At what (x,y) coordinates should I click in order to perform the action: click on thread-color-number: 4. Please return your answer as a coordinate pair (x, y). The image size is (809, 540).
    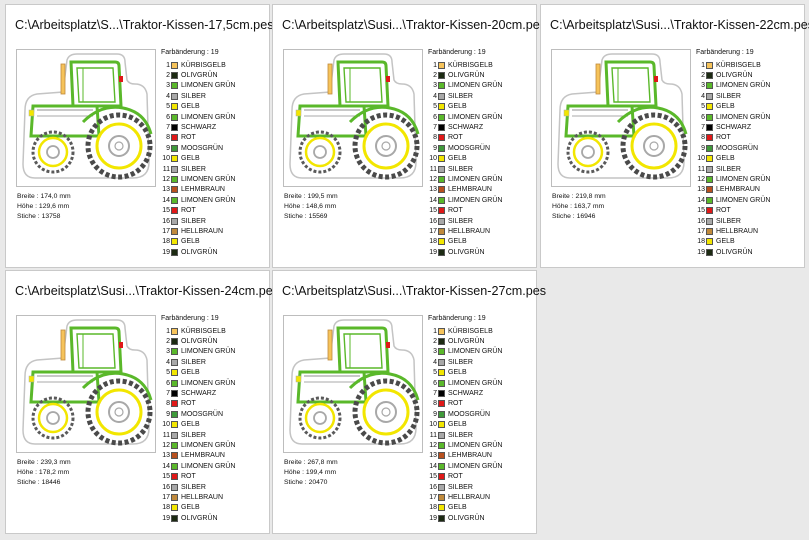
    Looking at the image, I should click on (435, 362).